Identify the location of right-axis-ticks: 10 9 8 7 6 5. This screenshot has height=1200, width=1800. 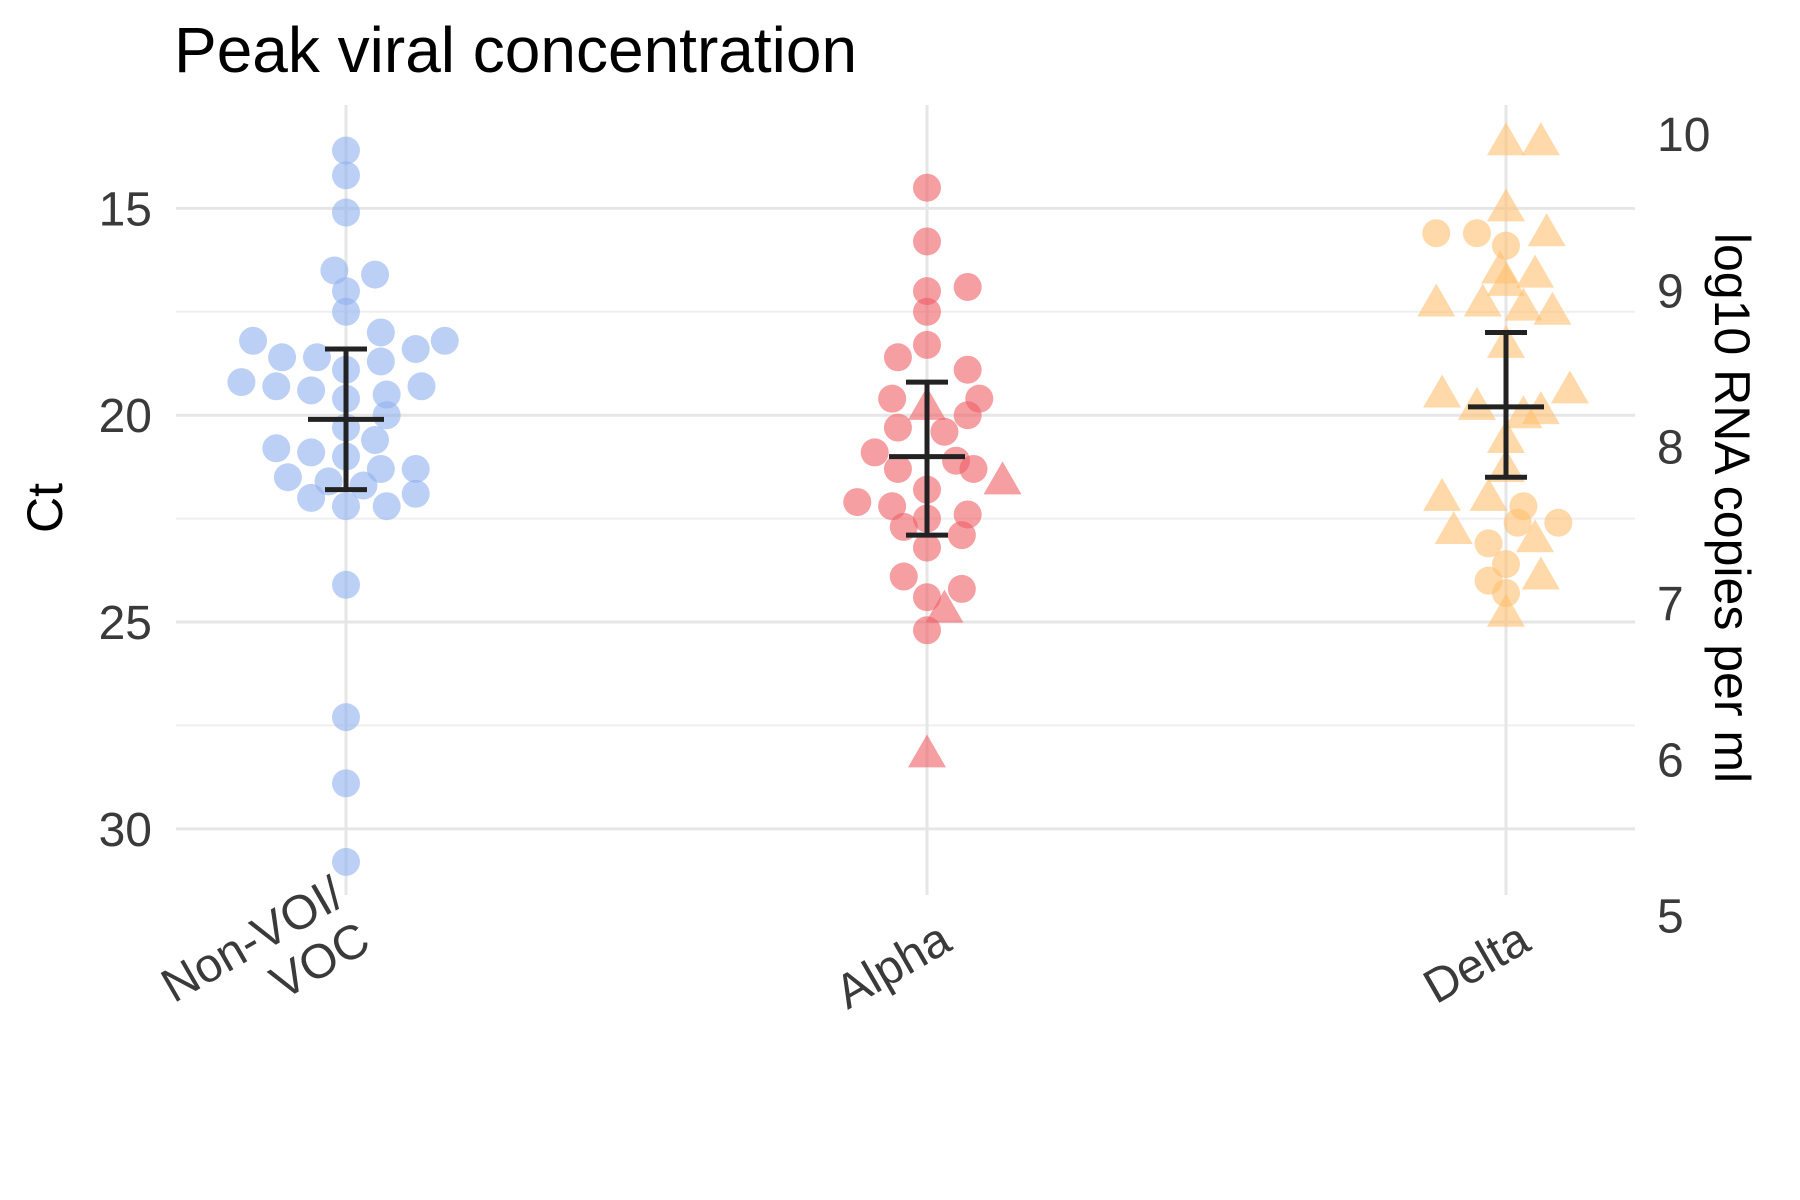
(1683, 526).